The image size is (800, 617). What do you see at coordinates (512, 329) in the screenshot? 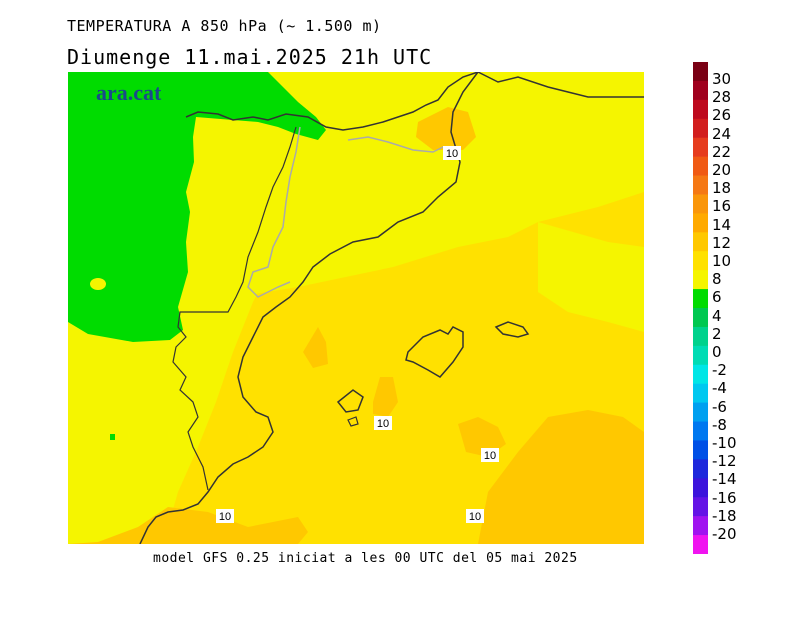
I see `menorca-island` at bounding box center [512, 329].